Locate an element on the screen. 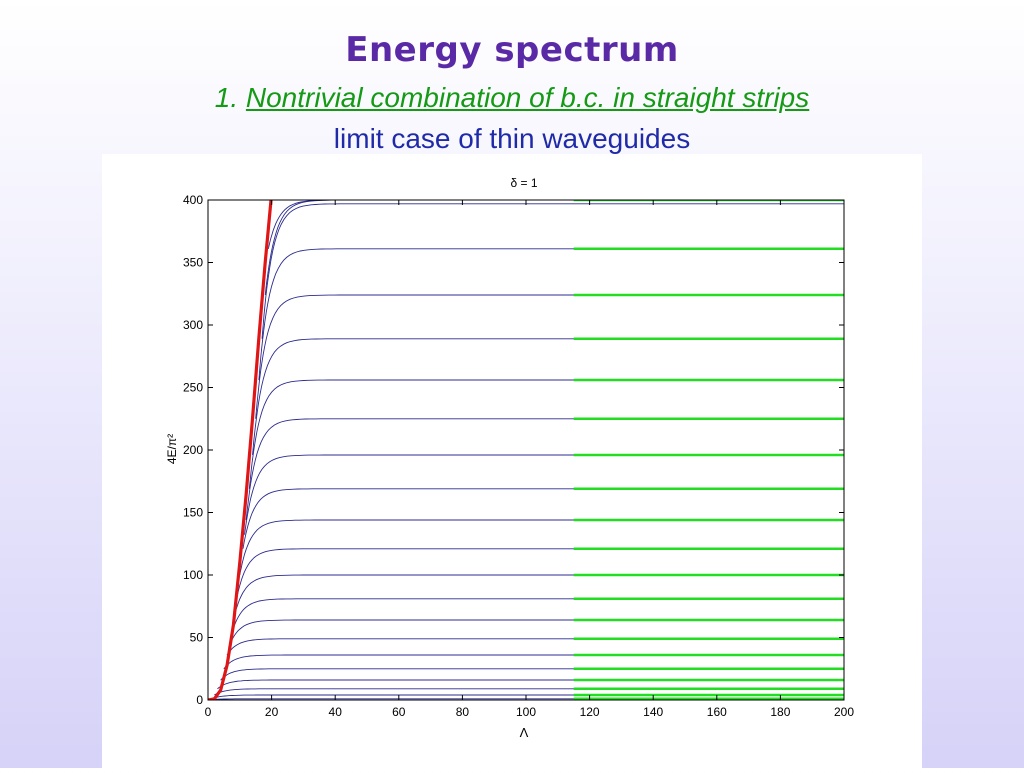 The image size is (1024, 773). slide-caption: limit case of thin waveguides is located at coordinates (512, 138).